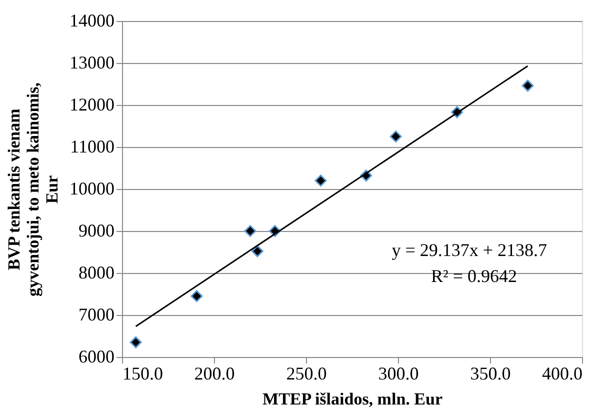 The image size is (603, 412). What do you see at coordinates (92, 146) in the screenshot?
I see `y-tick-label: 11000` at bounding box center [92, 146].